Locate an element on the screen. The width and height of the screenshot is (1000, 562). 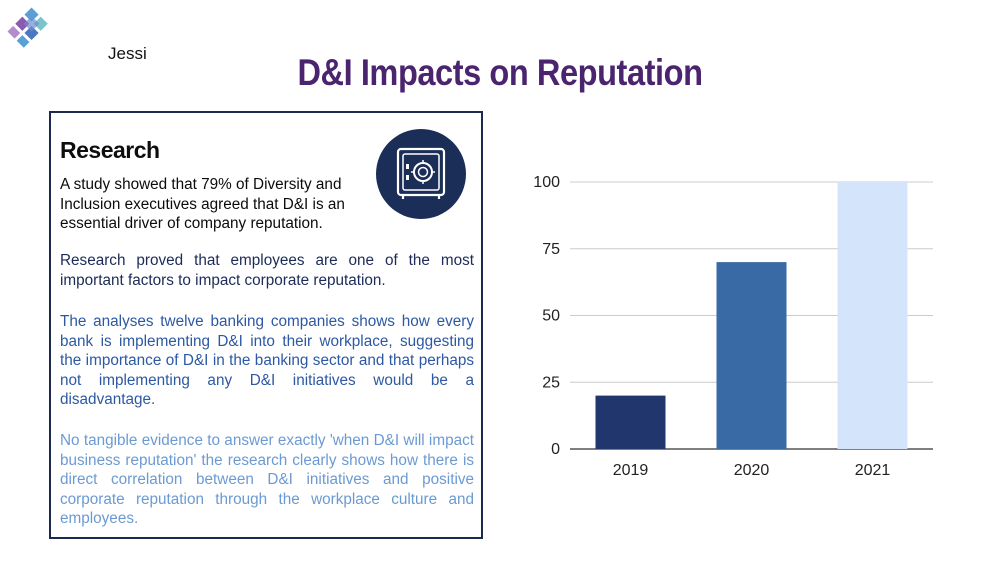
page-title: D&I Impacts on Reputation is located at coordinates (500, 72).